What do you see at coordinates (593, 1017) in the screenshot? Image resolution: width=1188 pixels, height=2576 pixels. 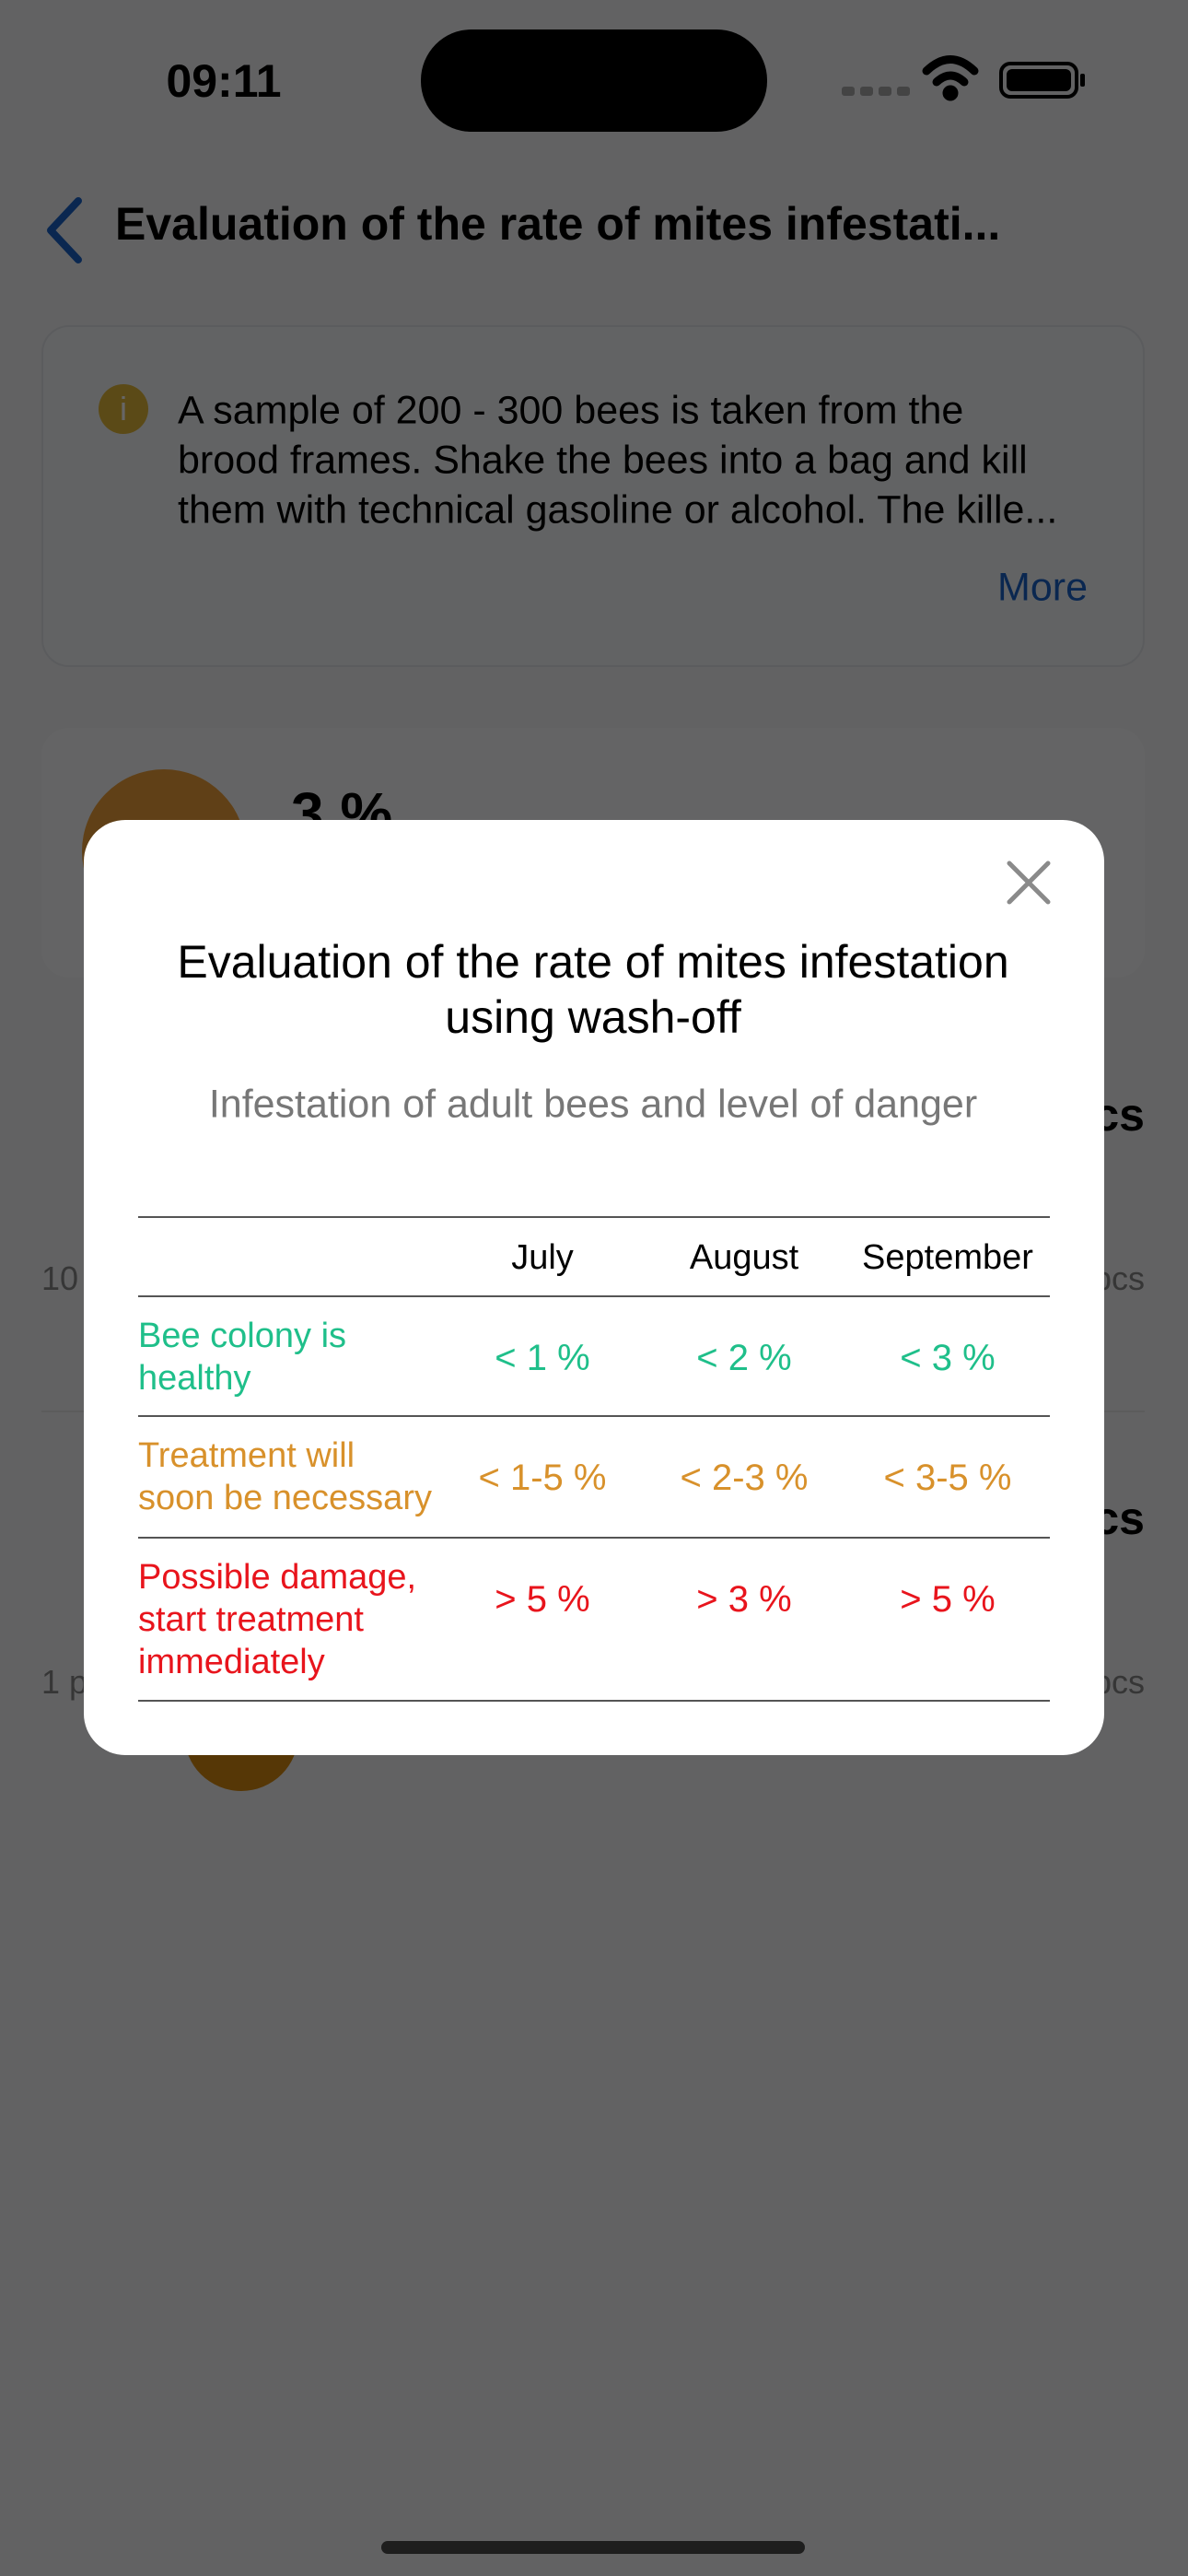 I see `modal-title: using wash-off` at bounding box center [593, 1017].